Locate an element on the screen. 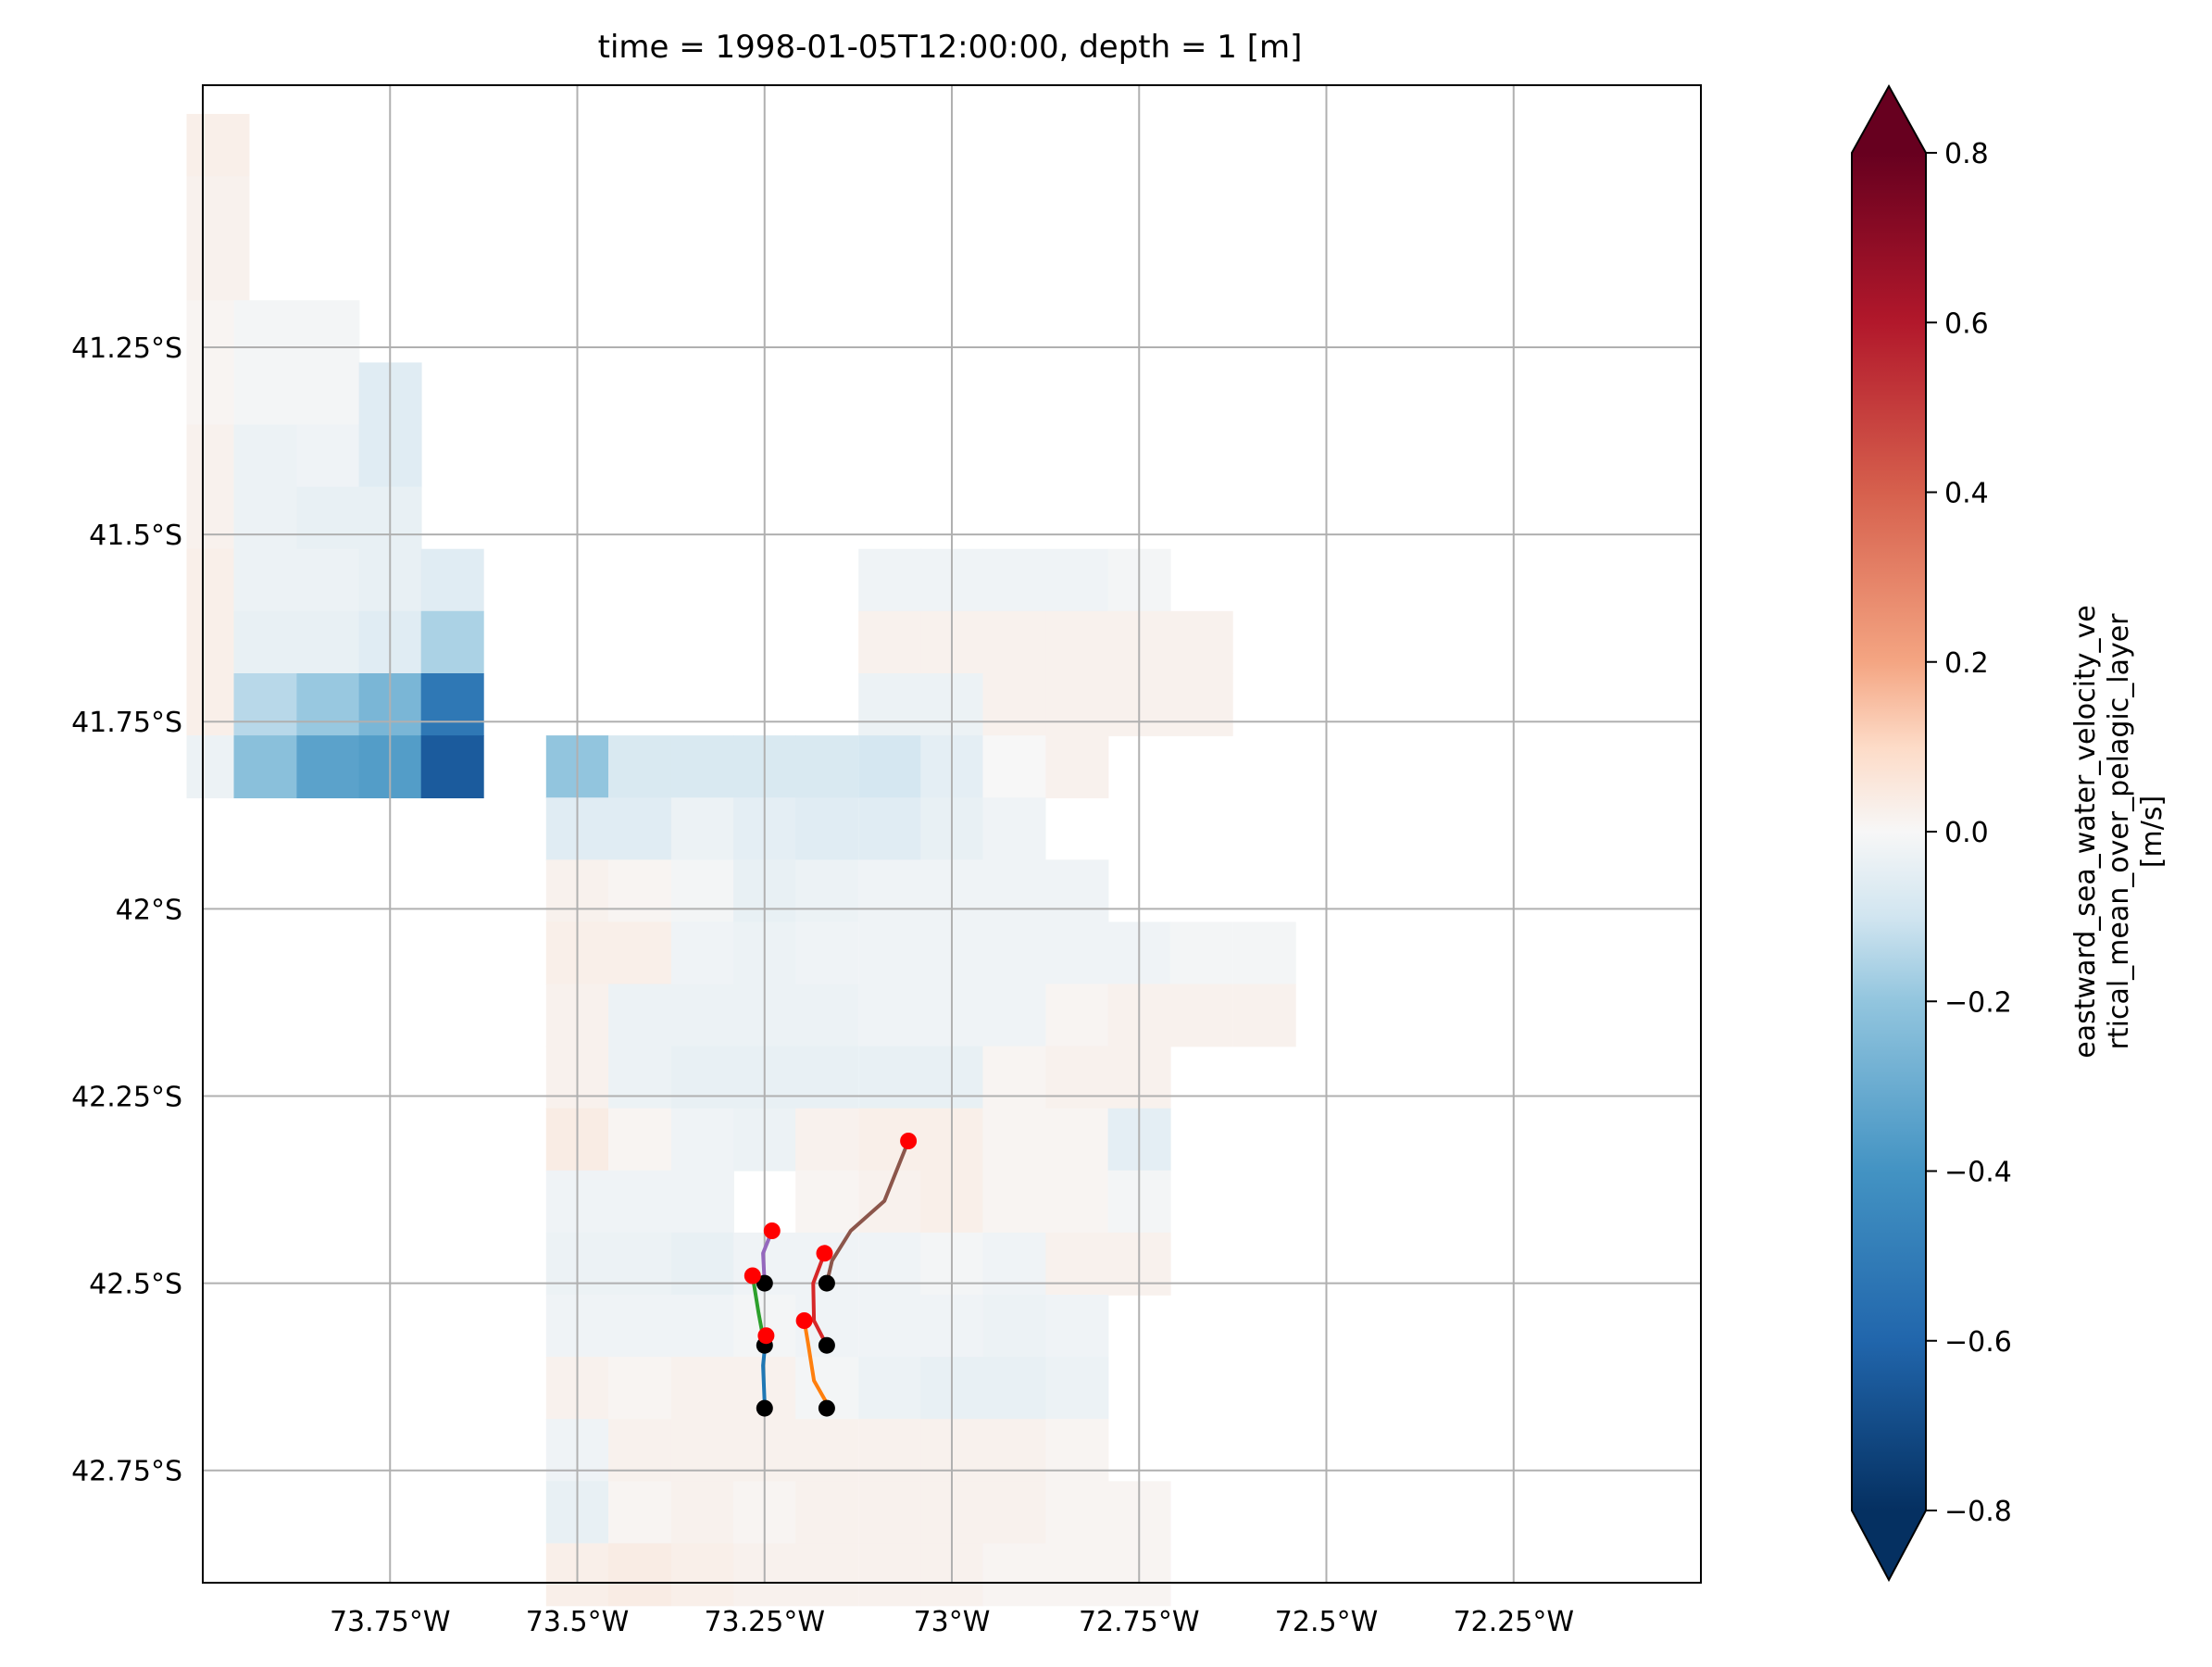 This screenshot has width=2212, height=1667. x-tick-label: 72.75°W is located at coordinates (1139, 1622).